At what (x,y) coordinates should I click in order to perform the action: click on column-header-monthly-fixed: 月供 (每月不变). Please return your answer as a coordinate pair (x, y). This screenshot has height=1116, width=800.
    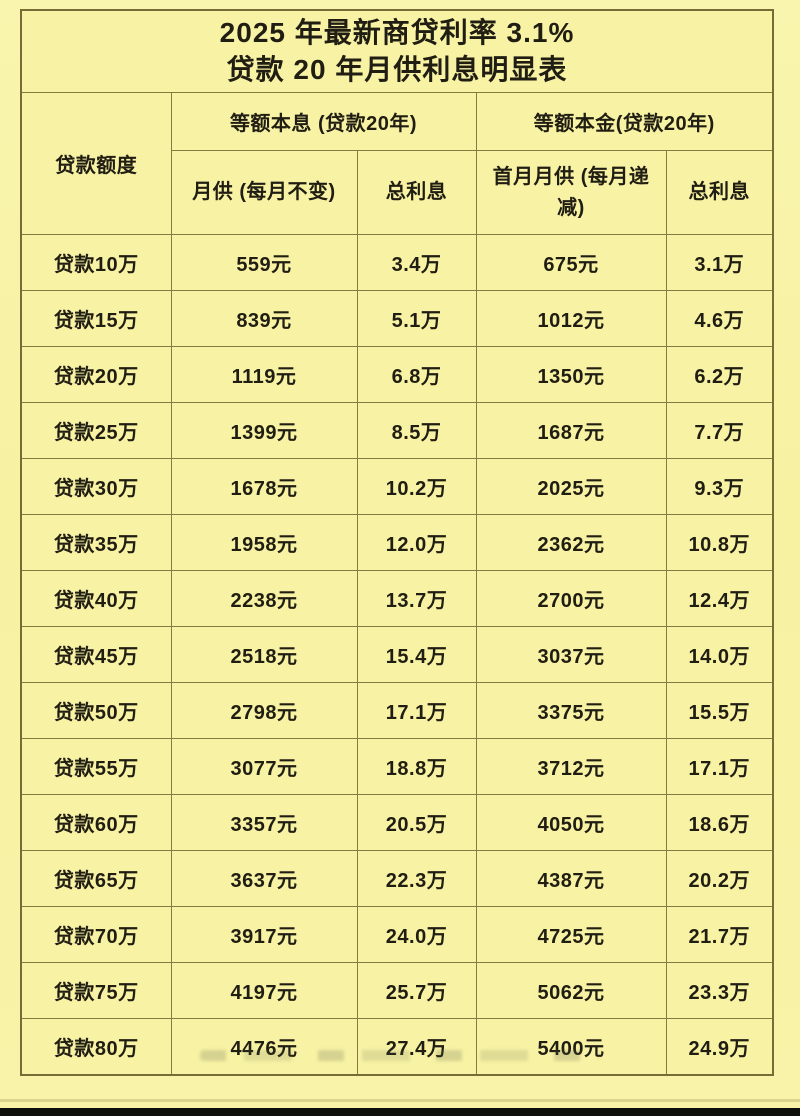
    Looking at the image, I should click on (264, 192).